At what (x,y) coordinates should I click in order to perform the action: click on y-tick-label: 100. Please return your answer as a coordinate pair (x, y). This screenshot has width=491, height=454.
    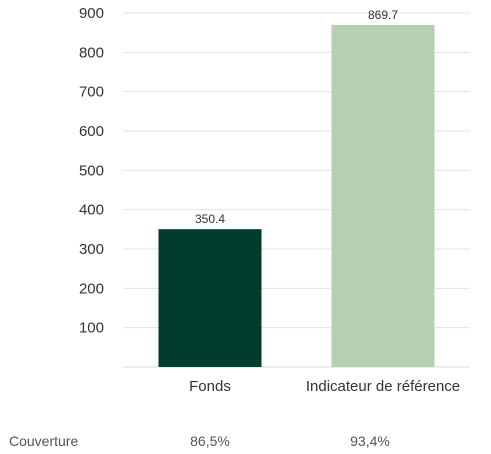
    Looking at the image, I should click on (91, 328).